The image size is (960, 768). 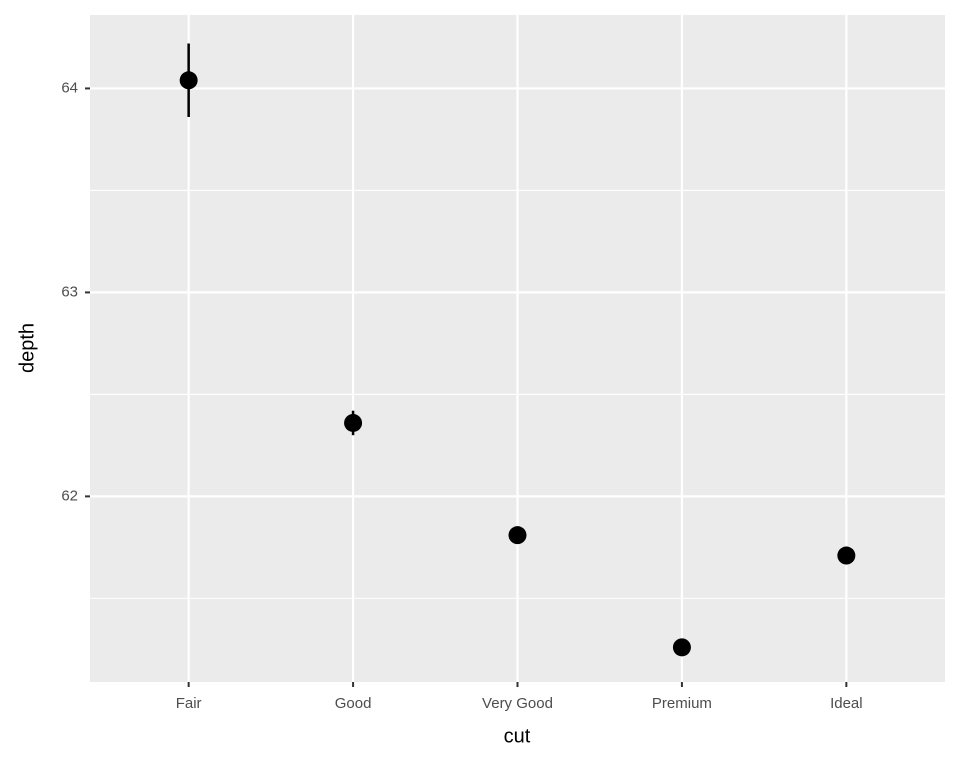 What do you see at coordinates (27, 348) in the screenshot?
I see `y-axis-title: depth` at bounding box center [27, 348].